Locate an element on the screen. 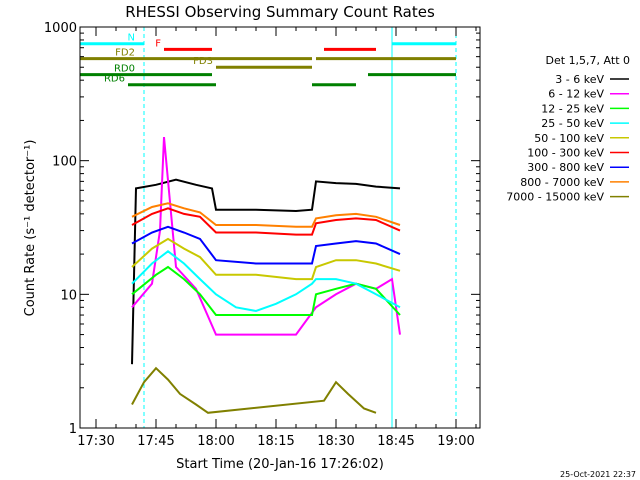 This screenshot has height=480, width=640. y-axis-label: Count Rate (s⁻¹ detector⁻¹) is located at coordinates (30, 228).